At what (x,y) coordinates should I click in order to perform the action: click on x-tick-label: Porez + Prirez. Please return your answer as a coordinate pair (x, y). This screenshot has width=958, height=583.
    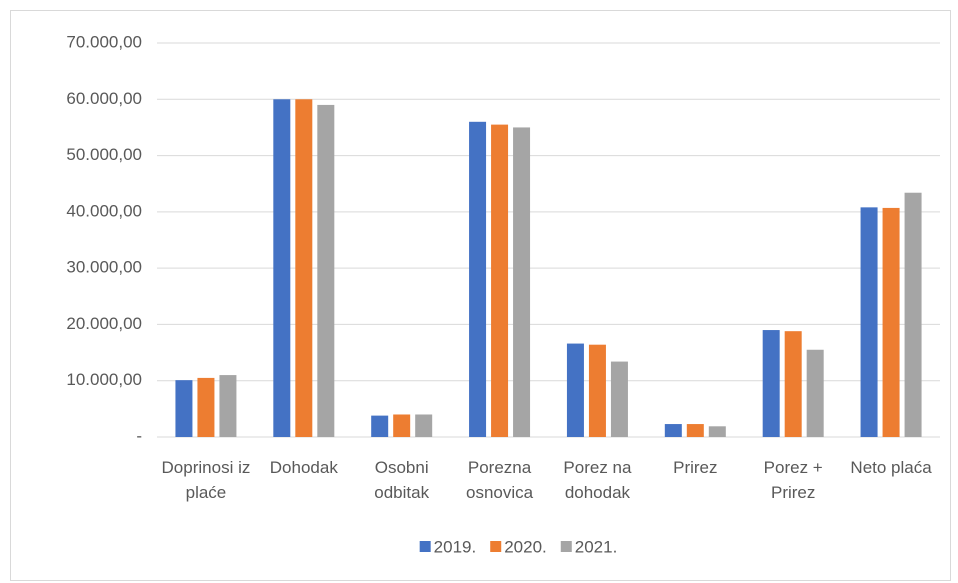
    Looking at the image, I should click on (793, 480).